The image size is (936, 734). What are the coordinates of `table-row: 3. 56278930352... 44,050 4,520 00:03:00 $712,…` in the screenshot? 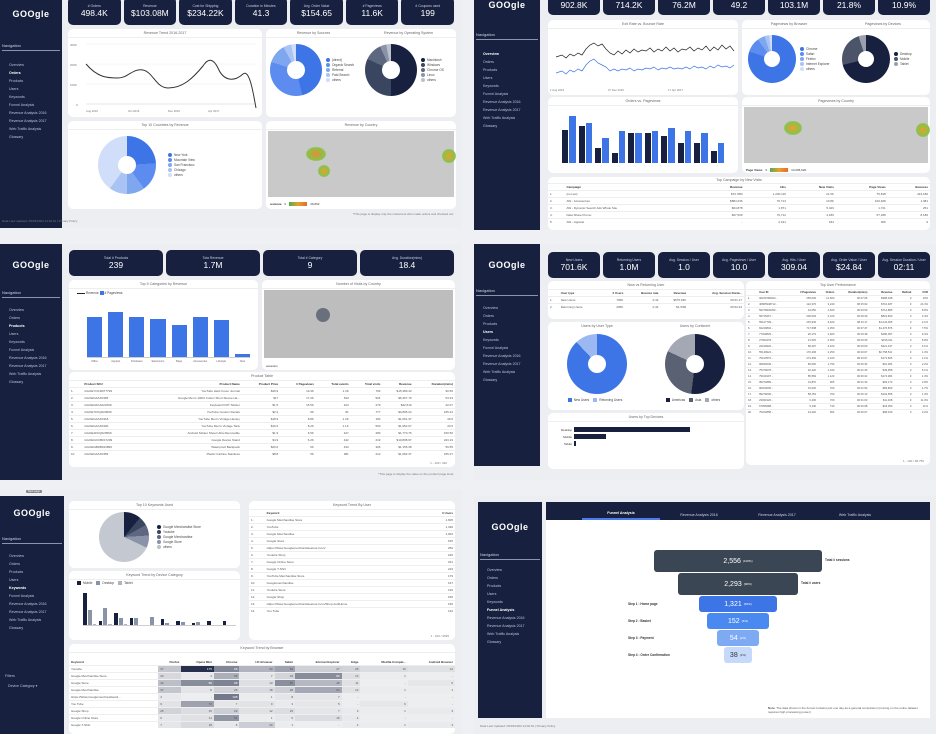 It's located at (838, 310).